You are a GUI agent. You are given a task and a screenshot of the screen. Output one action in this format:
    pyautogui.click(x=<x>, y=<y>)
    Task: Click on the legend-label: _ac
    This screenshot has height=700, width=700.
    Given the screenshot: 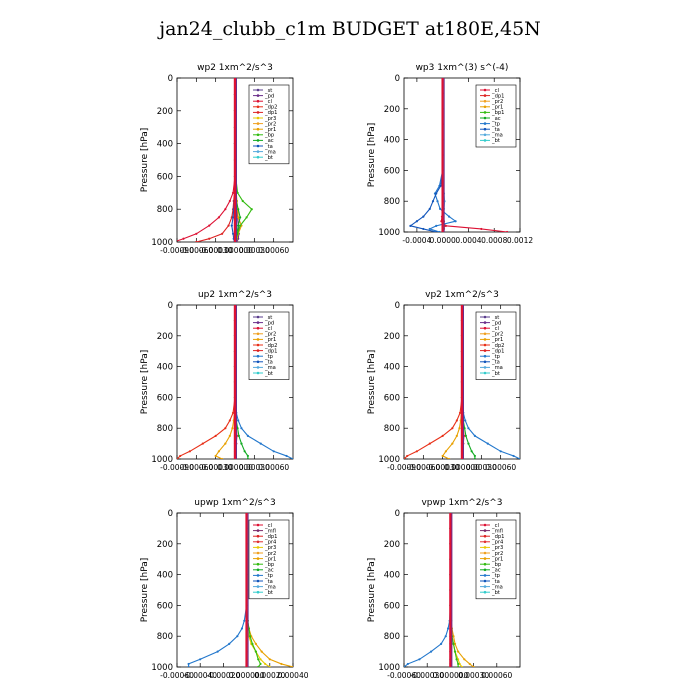 What is the action you would take?
    pyautogui.click(x=269, y=571)
    